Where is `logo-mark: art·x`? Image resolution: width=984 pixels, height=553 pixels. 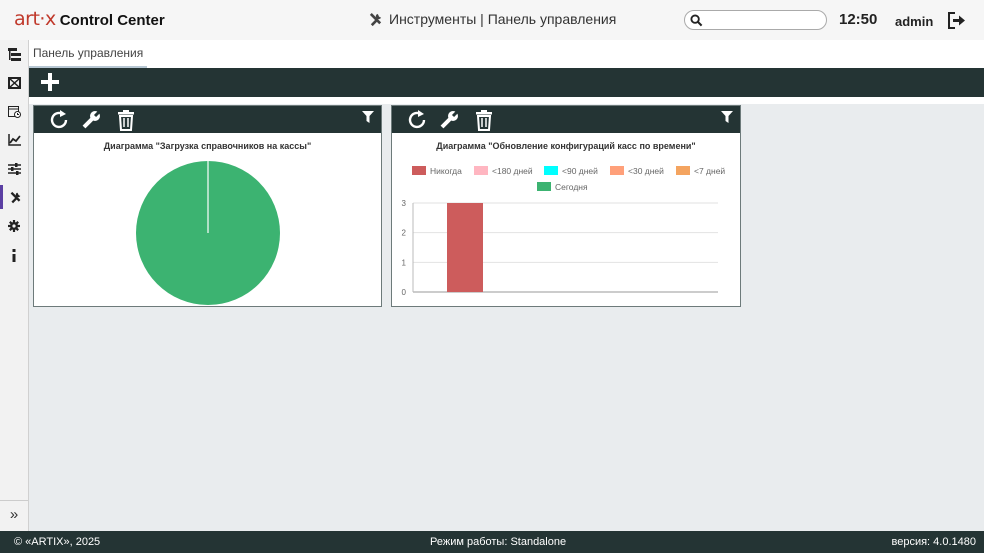 logo-mark: art·x is located at coordinates (35, 19).